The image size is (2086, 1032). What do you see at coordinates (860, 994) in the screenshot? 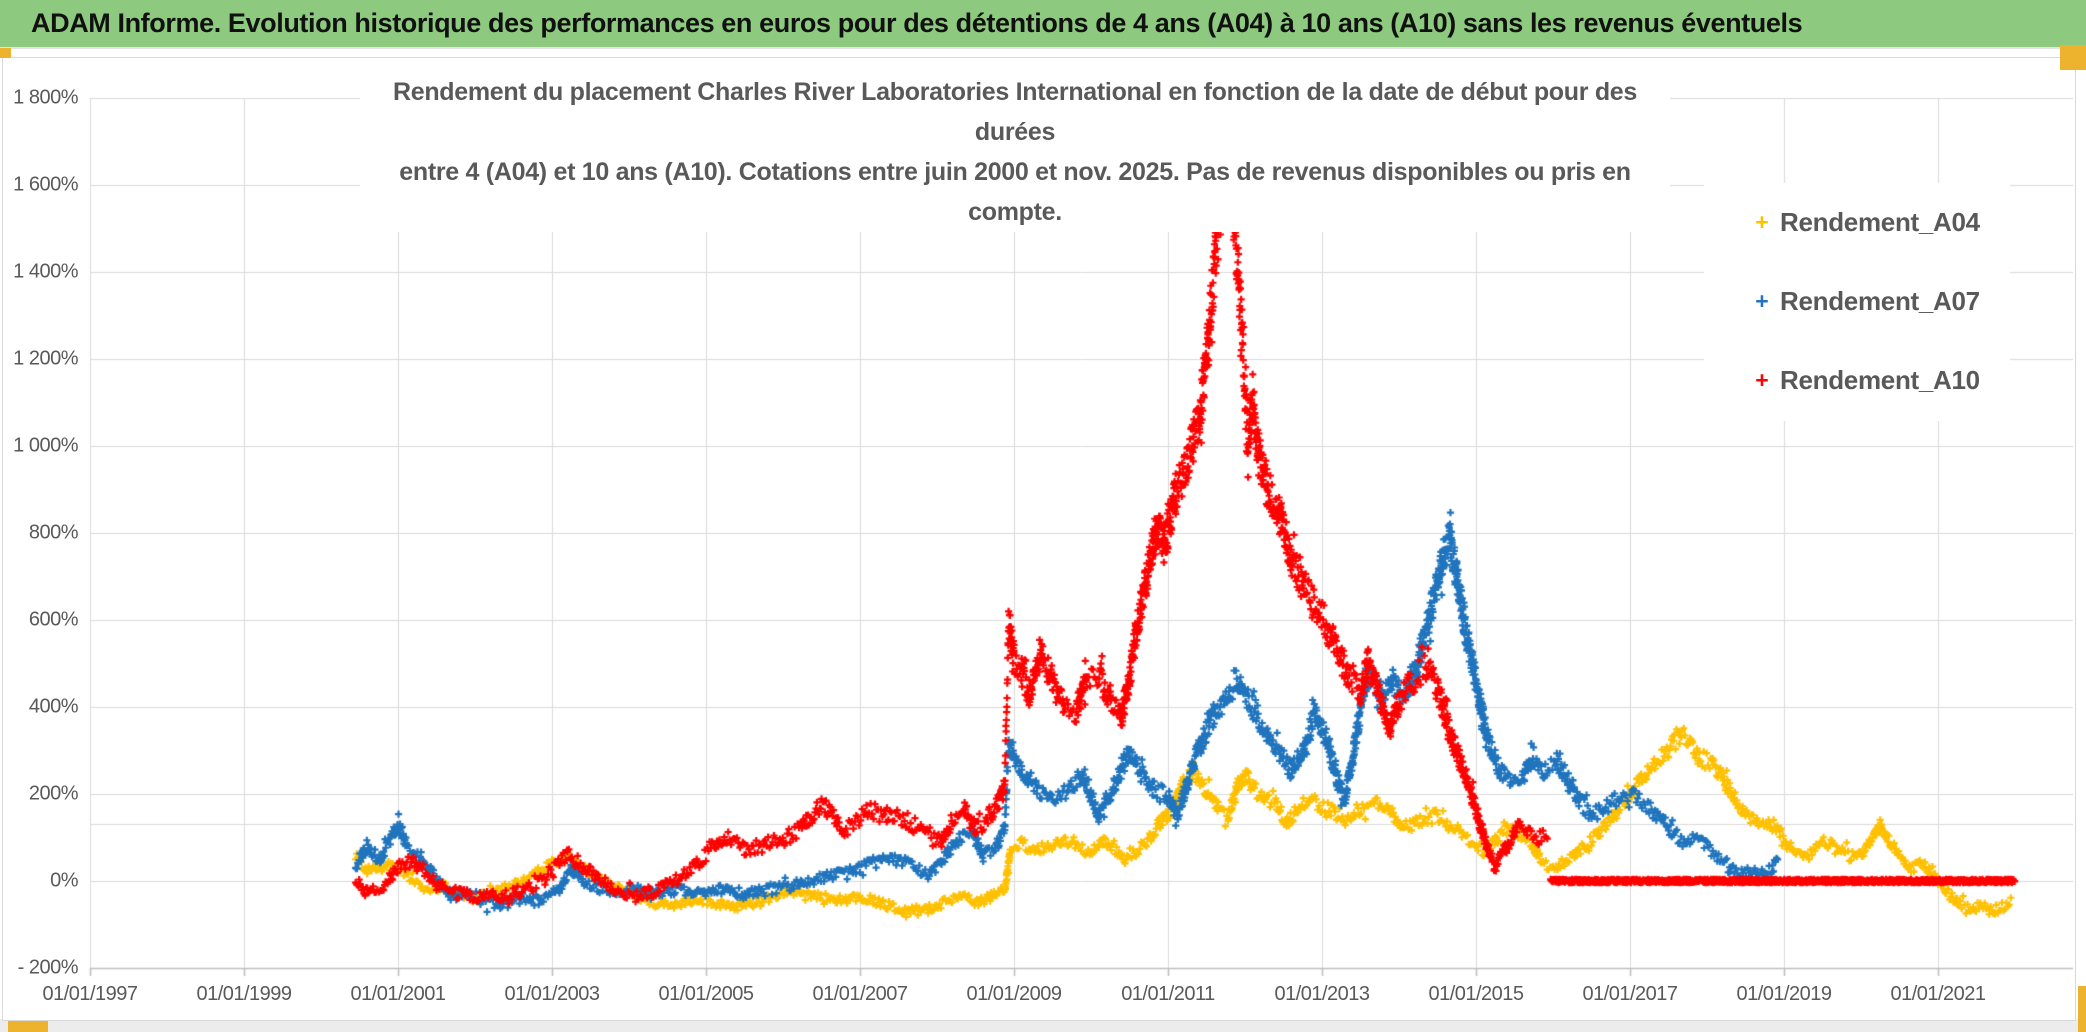
I see `x-axis-tick-label: 01/01/2007` at bounding box center [860, 994].